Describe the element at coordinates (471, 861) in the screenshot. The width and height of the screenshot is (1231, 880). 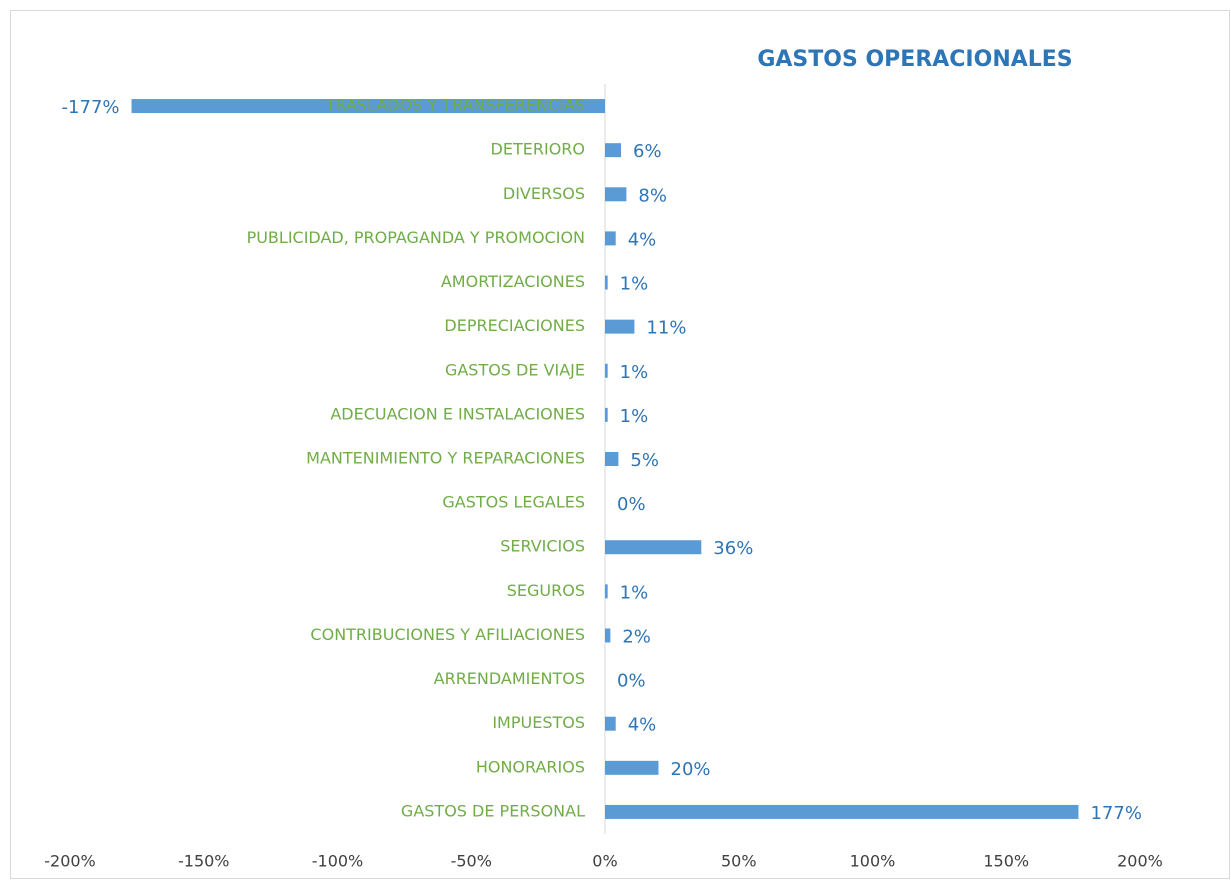
I see `x-tick-label: -50%` at that location.